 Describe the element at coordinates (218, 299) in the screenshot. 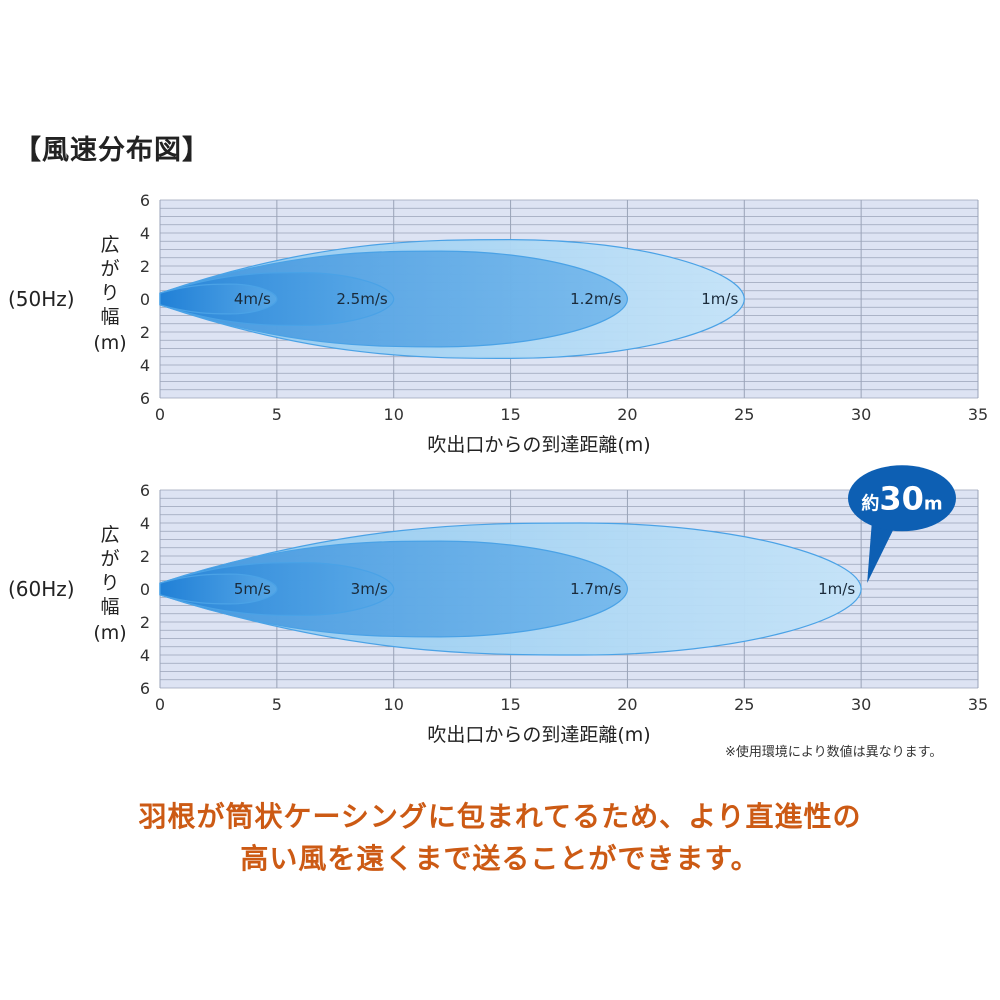

I see `plume-4m-s` at that location.